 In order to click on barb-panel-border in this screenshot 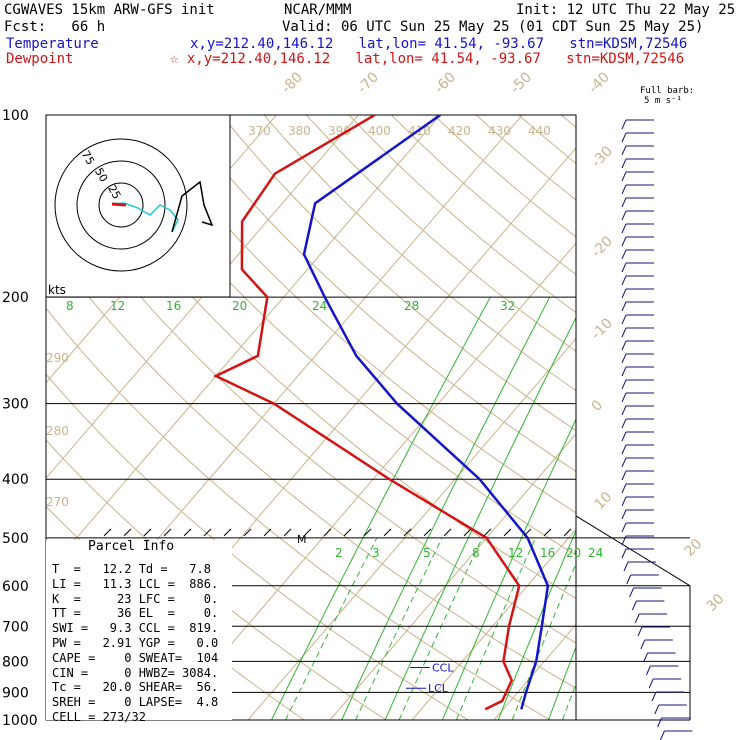, I will do `click(633, 599)`.